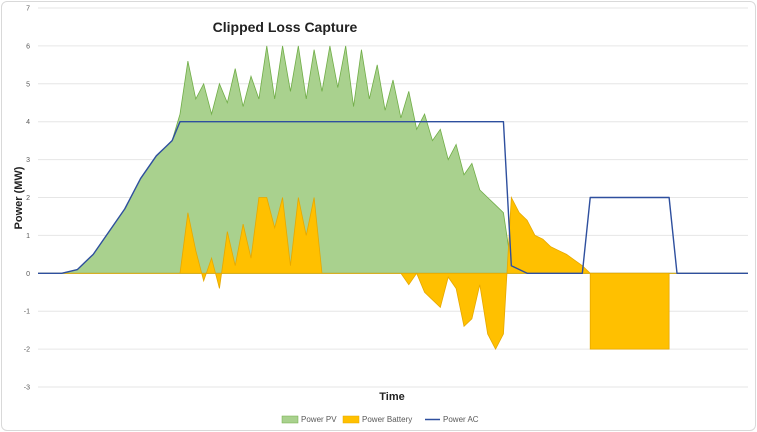  Describe the element at coordinates (27, 350) in the screenshot. I see `y-tick-label: -2` at that location.